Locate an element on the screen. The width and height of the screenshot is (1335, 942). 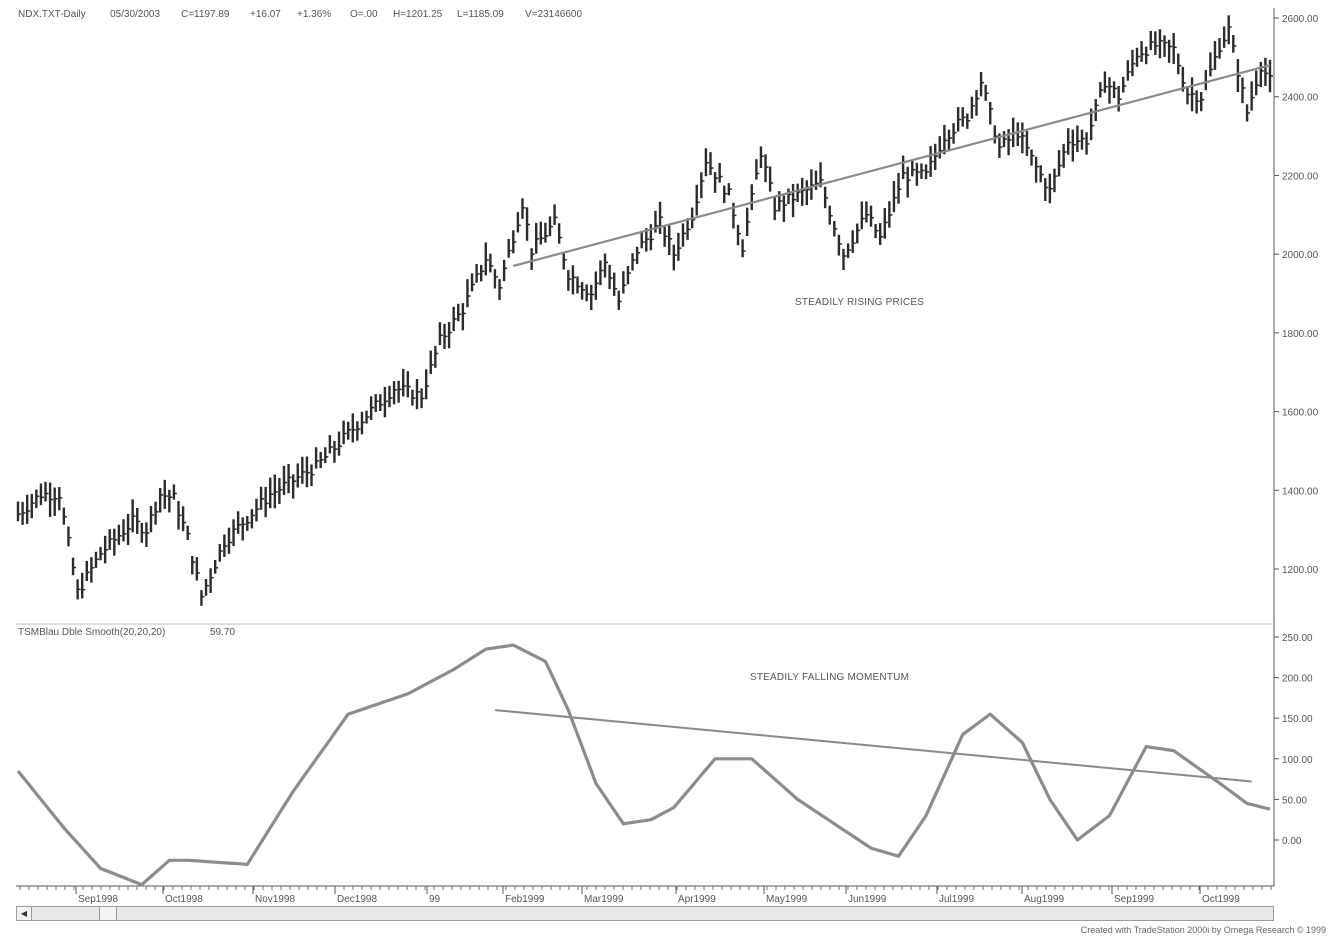
momentum-trendline-group is located at coordinates (873, 746).